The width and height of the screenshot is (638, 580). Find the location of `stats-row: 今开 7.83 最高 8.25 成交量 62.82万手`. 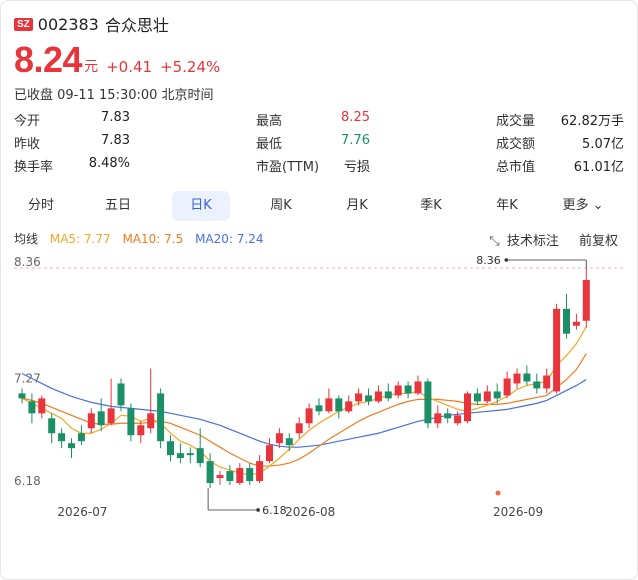

stats-row: 今开 7.83 最高 8.25 成交量 62.82万手 is located at coordinates (319, 121).